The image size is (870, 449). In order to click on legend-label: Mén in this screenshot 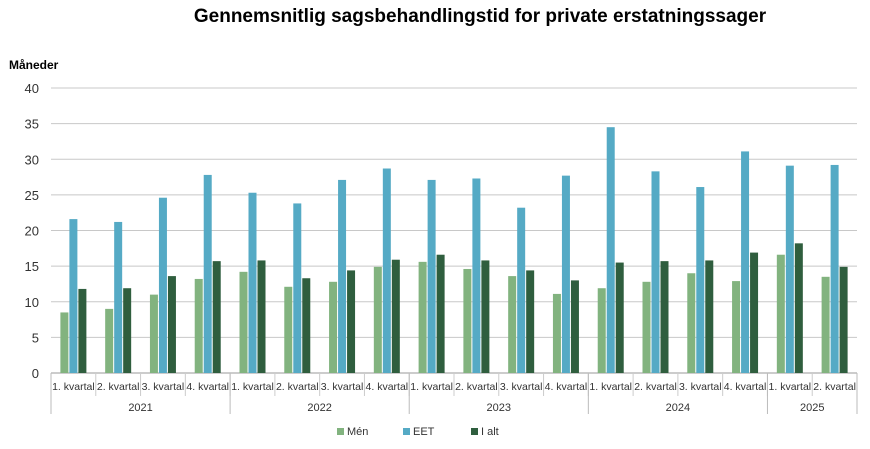, I will do `click(357, 432)`.